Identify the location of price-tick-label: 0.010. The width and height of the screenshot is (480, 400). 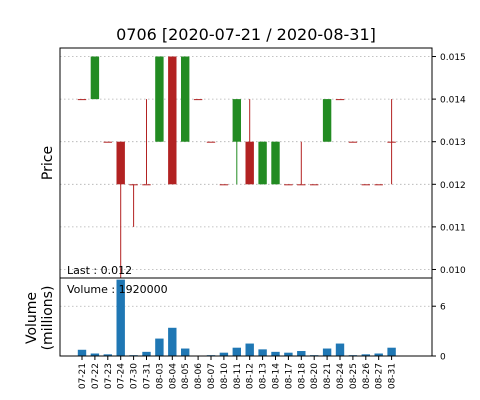
(453, 271).